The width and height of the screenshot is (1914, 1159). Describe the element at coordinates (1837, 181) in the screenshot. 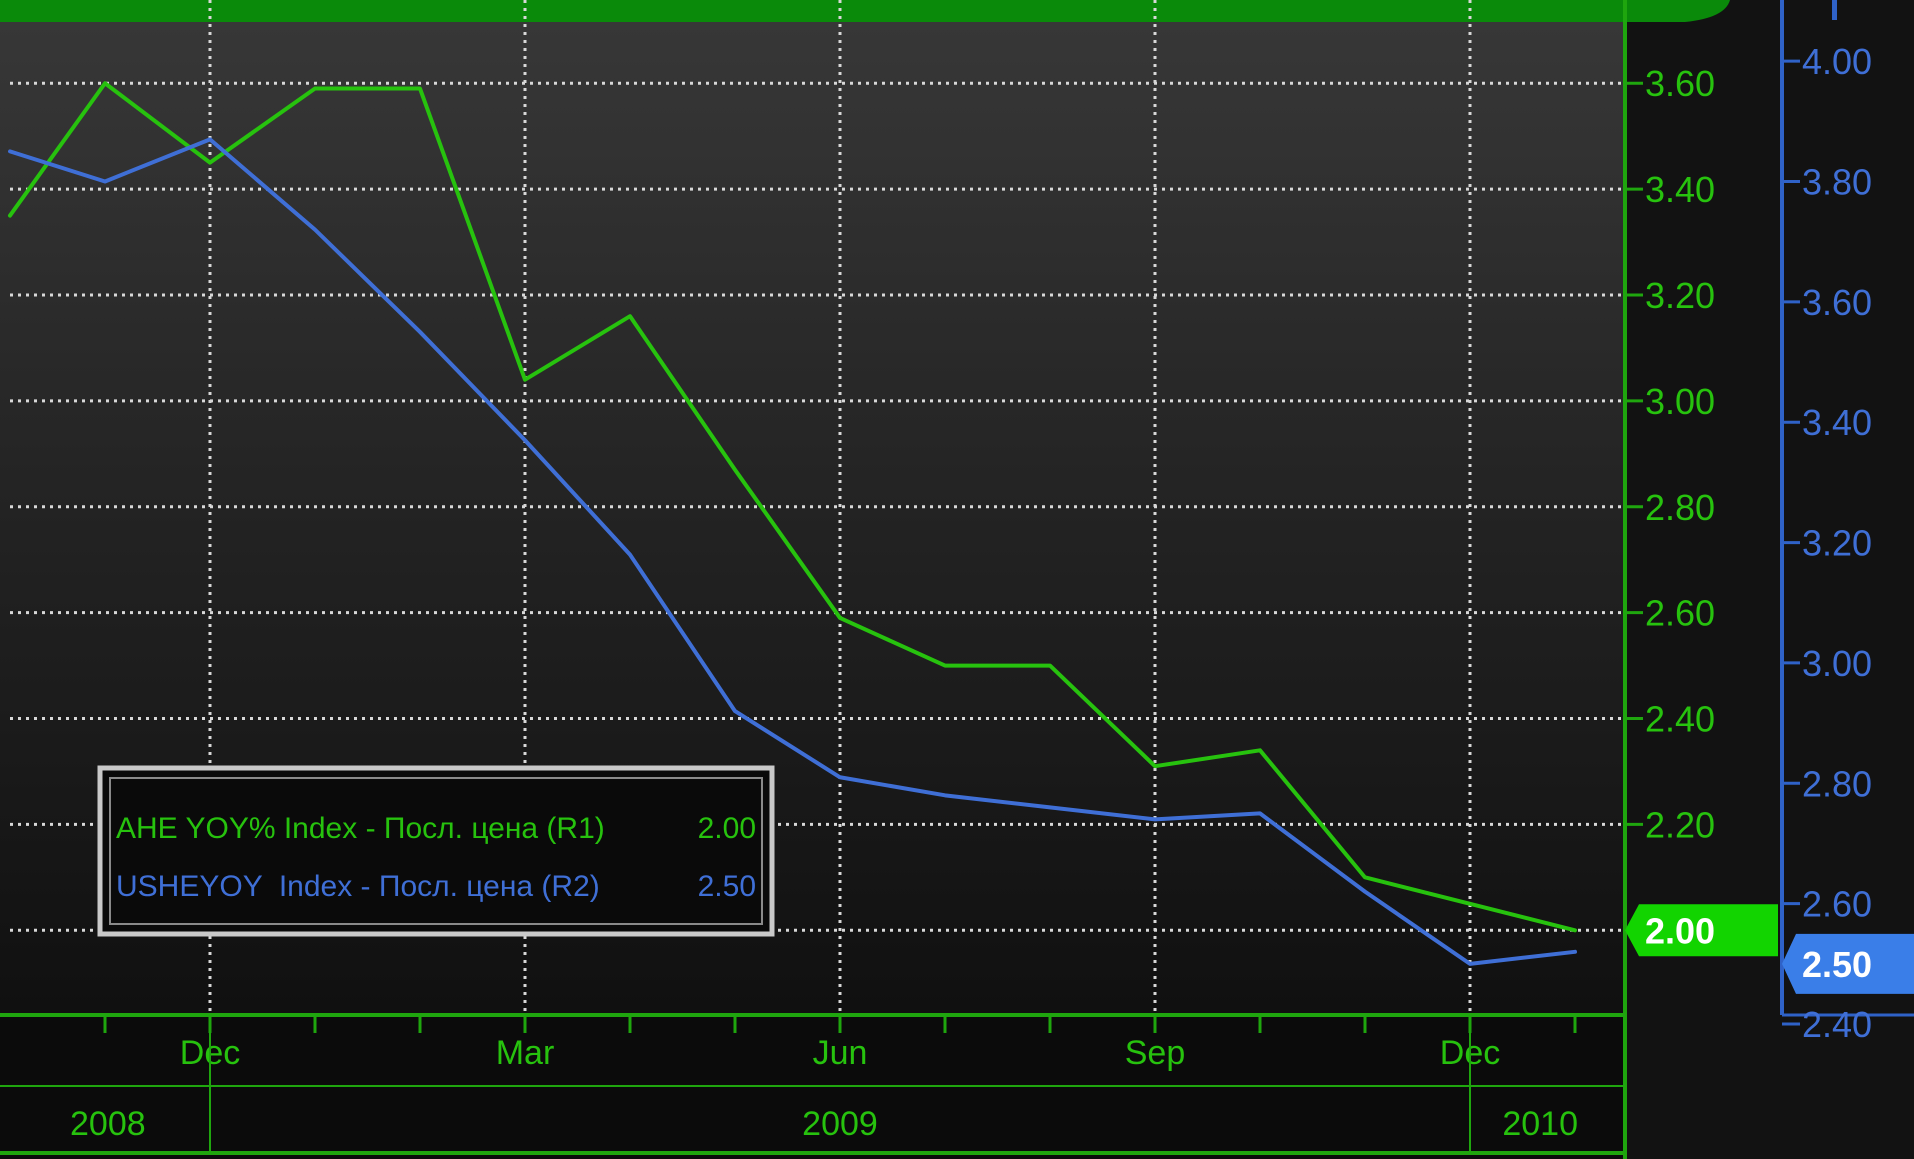

I see `r2-tick-label: 3.80` at that location.